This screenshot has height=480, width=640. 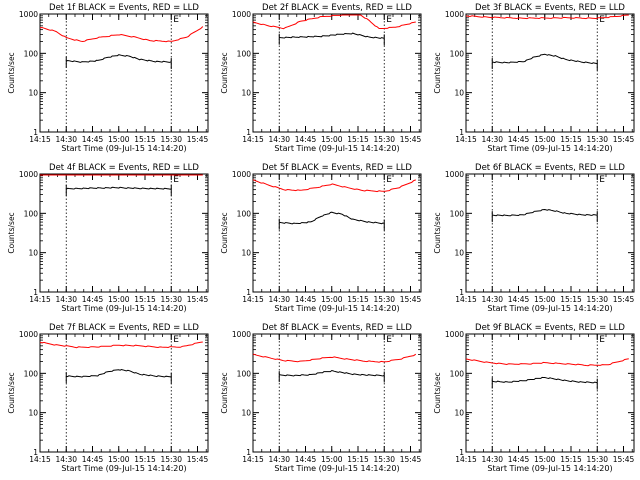 I want to click on chart-2-xtick-label: 14:15, so click(x=253, y=139).